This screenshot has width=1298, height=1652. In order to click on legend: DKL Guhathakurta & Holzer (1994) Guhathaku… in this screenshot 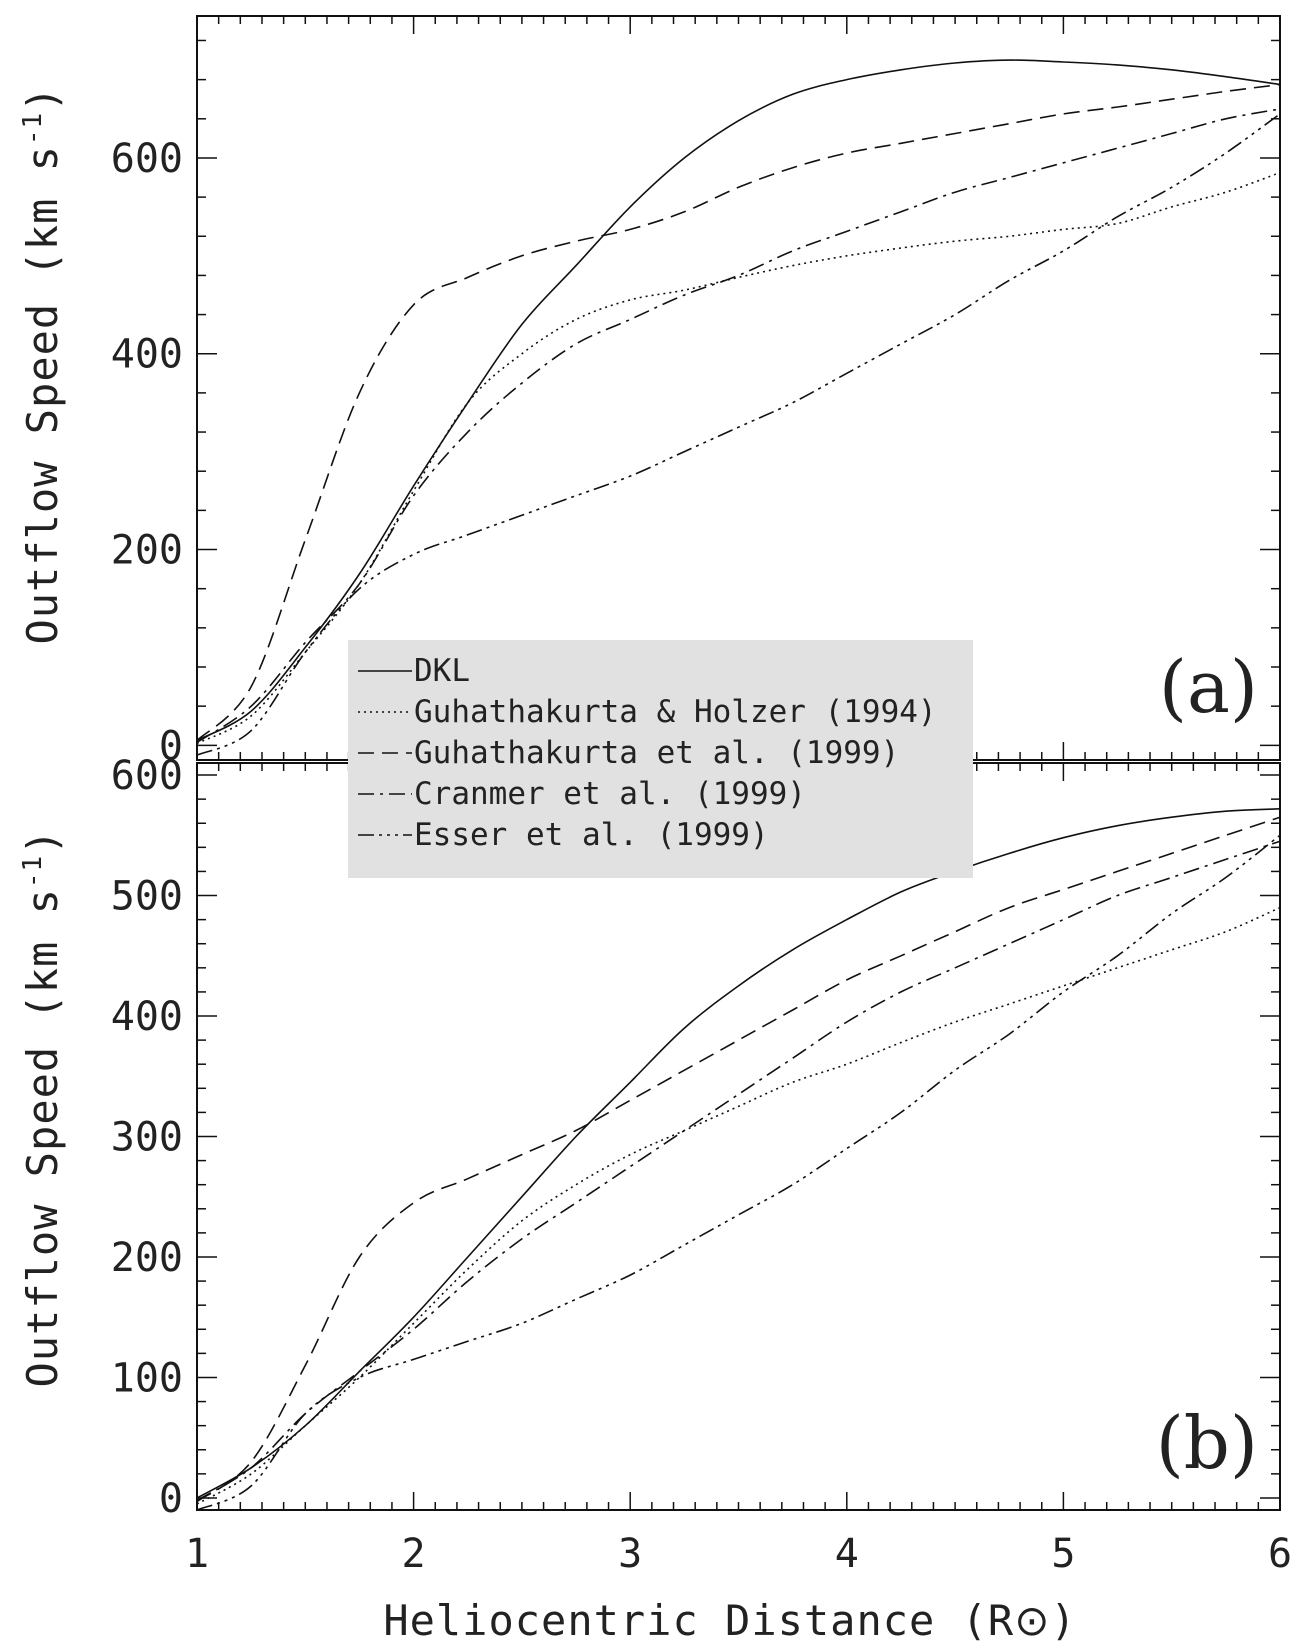, I will do `click(660, 759)`.